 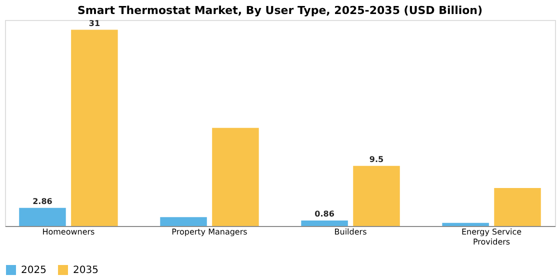 What do you see at coordinates (68, 232) in the screenshot?
I see `x-tick-label: Homeowners` at bounding box center [68, 232].